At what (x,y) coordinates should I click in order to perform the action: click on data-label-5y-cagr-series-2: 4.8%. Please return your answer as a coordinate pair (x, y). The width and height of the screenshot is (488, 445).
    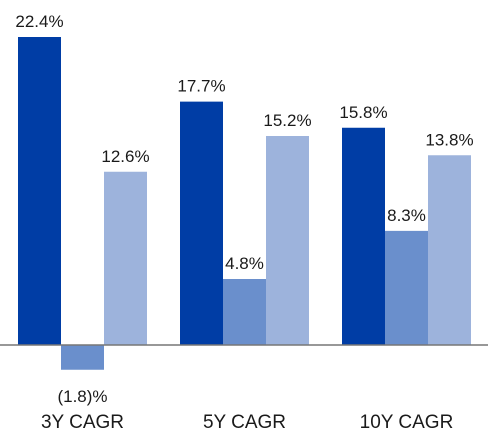
    Looking at the image, I should click on (244, 263).